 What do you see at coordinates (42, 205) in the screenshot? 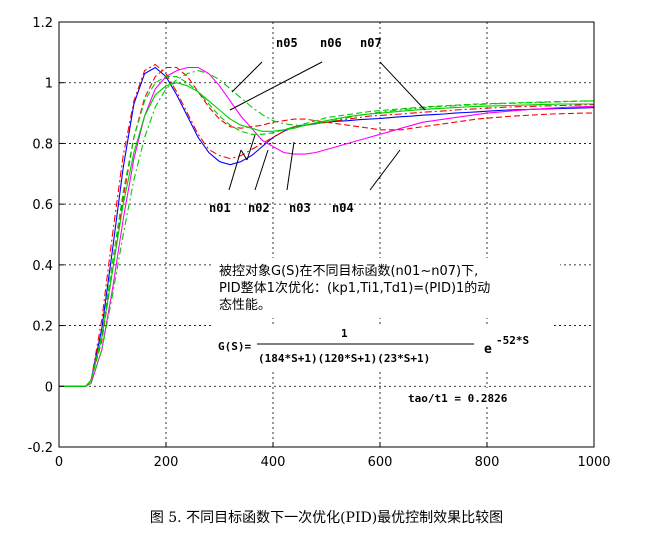
I see `y-tick-label: 0.6` at bounding box center [42, 205].